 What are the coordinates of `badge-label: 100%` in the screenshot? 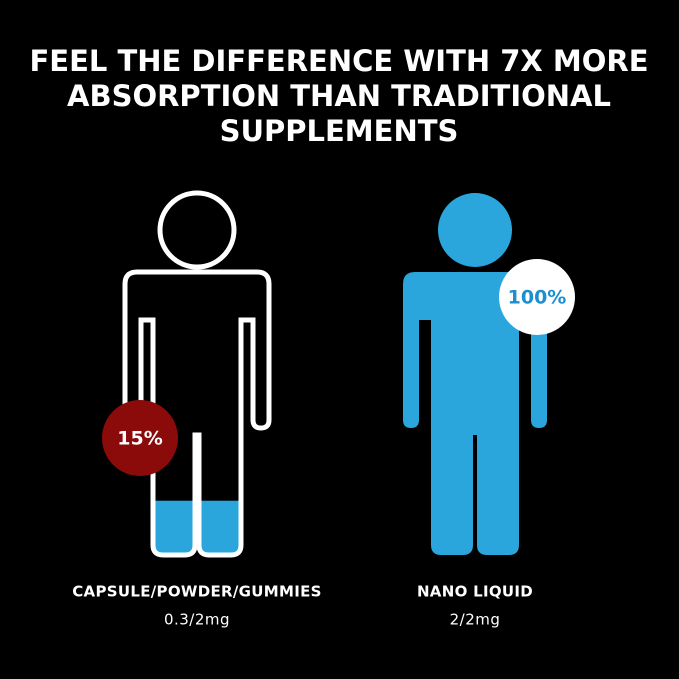 It's located at (537, 298).